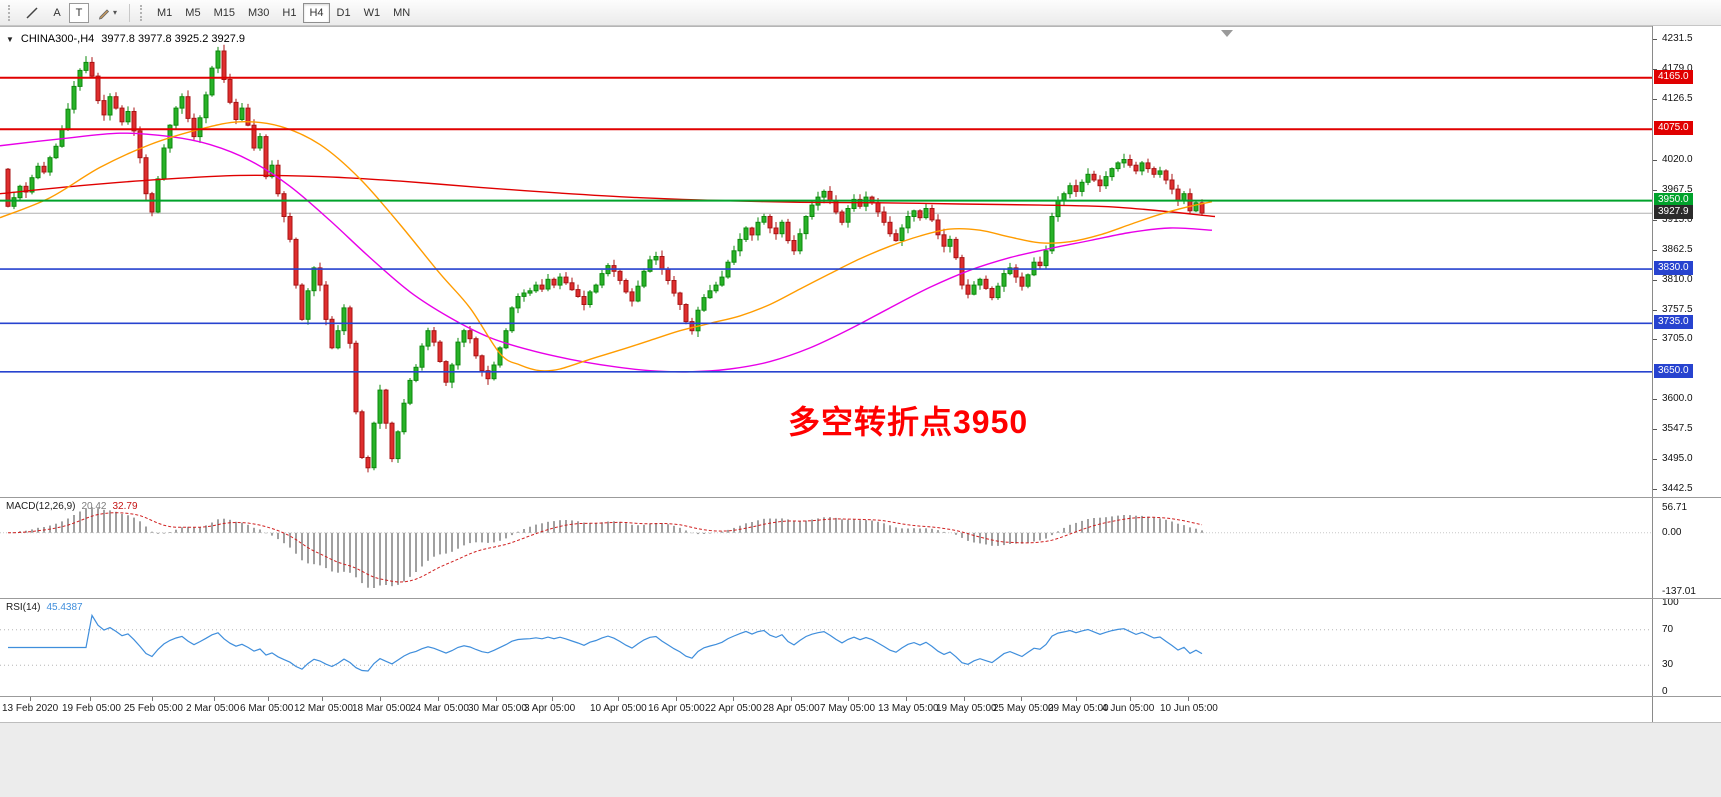 This screenshot has height=797, width=1721. Describe the element at coordinates (1673, 212) in the screenshot. I see `price-badge-3927.9: 3927.9` at that location.